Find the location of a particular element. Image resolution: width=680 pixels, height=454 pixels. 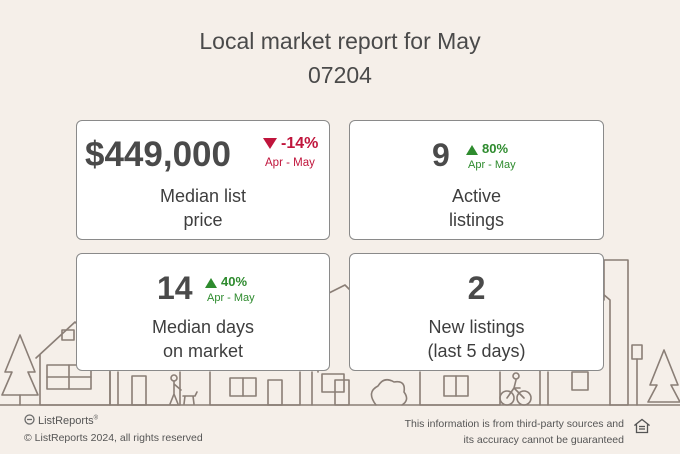

new-listings-label-2: (last 5 days) is located at coordinates (476, 351).